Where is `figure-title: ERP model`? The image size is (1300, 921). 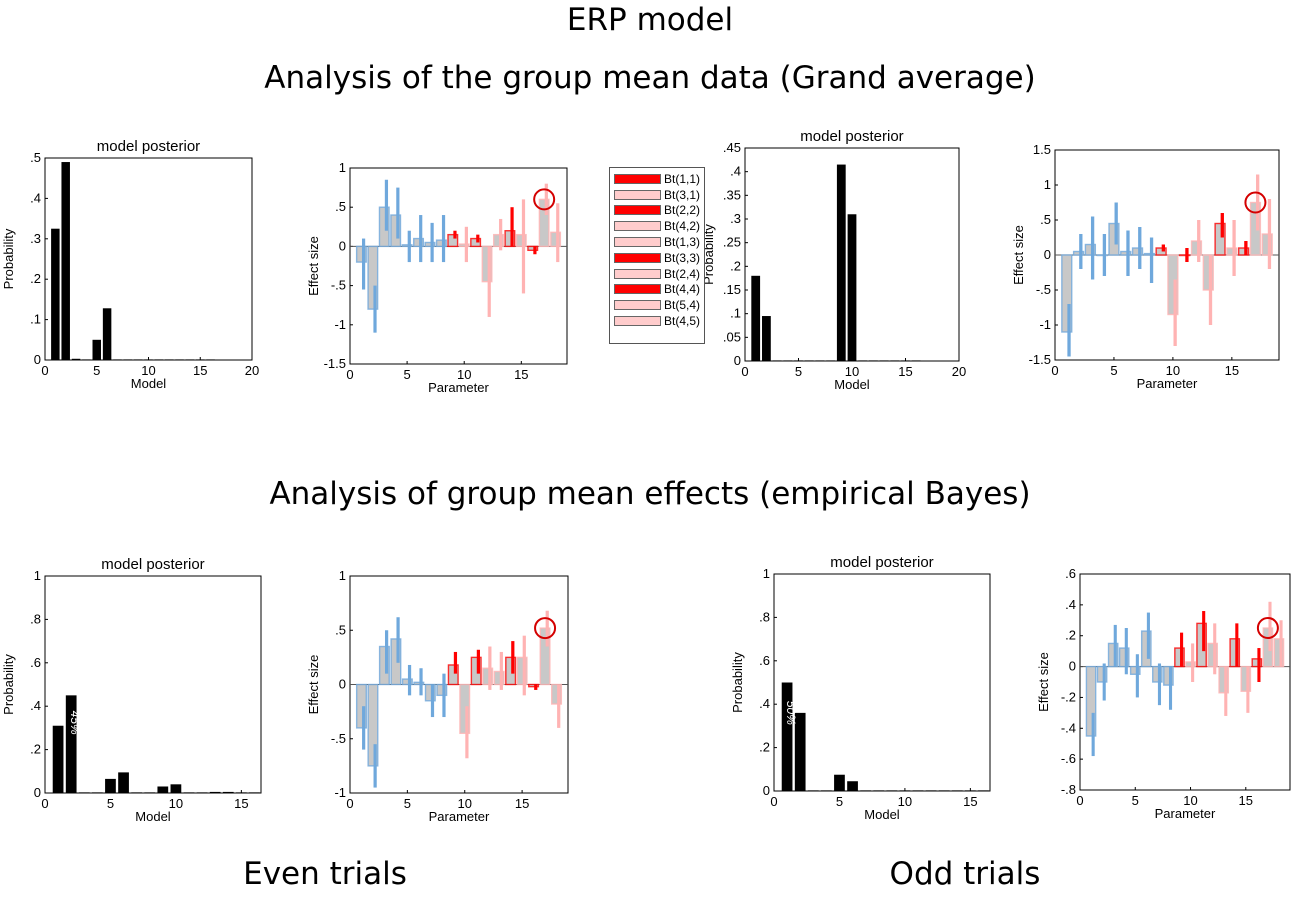 figure-title: ERP model is located at coordinates (650, 20).